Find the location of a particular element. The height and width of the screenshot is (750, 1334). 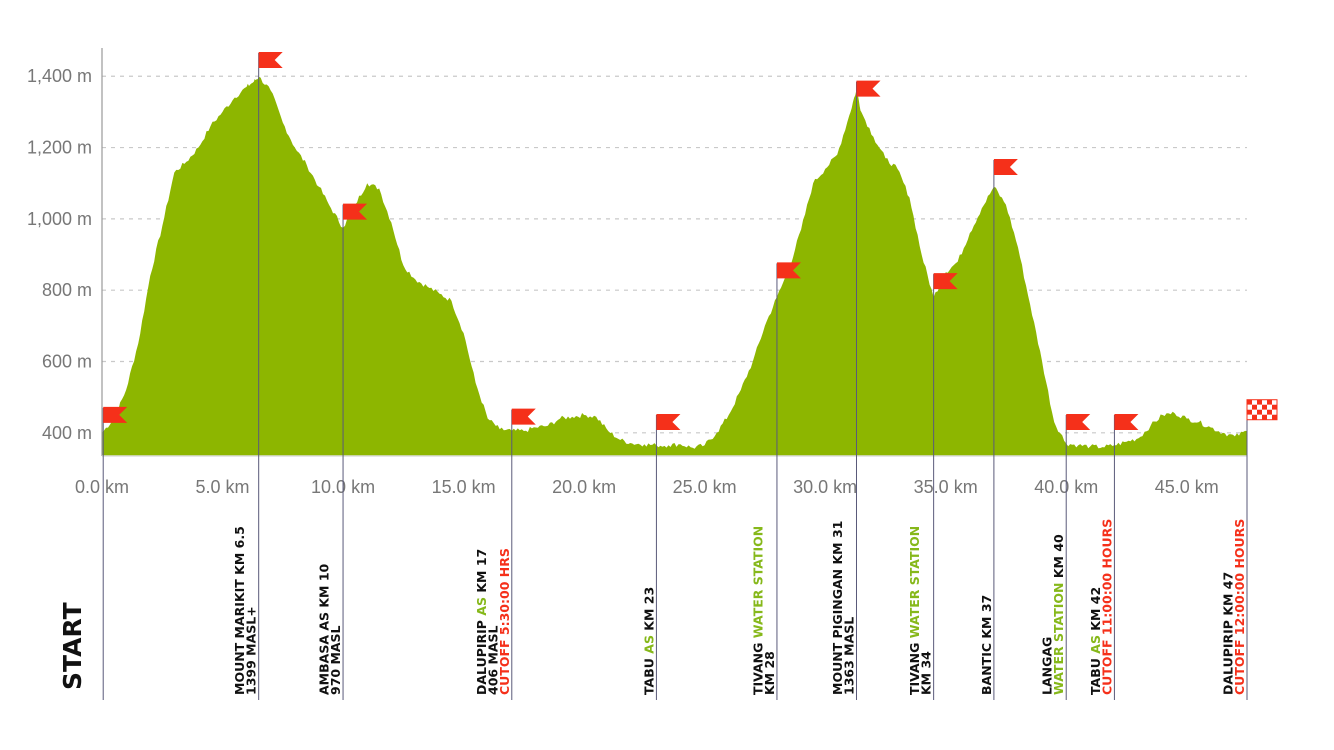

start-label: START is located at coordinates (72, 646).